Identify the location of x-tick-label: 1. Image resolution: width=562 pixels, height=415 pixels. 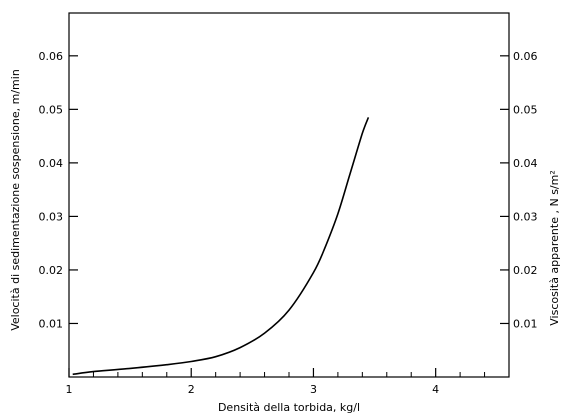
(69, 389).